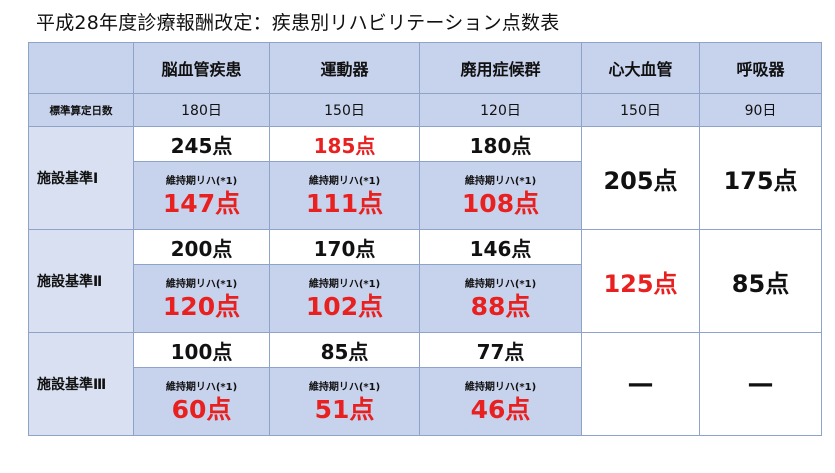 The image size is (835, 473). What do you see at coordinates (500, 110) in the screenshot?
I see `days-value: 120日` at bounding box center [500, 110].